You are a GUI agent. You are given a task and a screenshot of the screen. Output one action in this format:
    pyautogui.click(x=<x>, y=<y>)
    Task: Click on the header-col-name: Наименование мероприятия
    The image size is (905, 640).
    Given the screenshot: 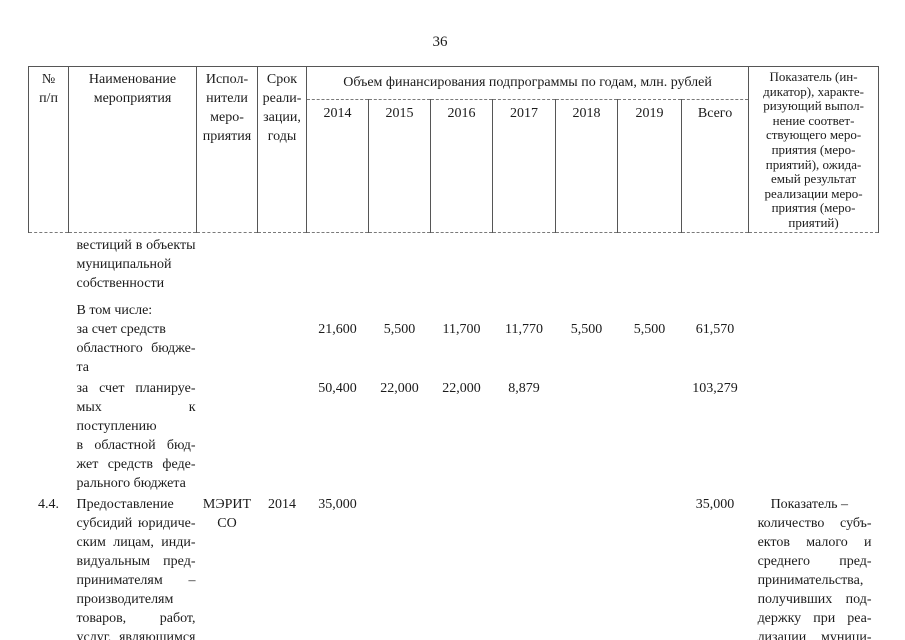 What is the action you would take?
    pyautogui.click(x=132, y=149)
    